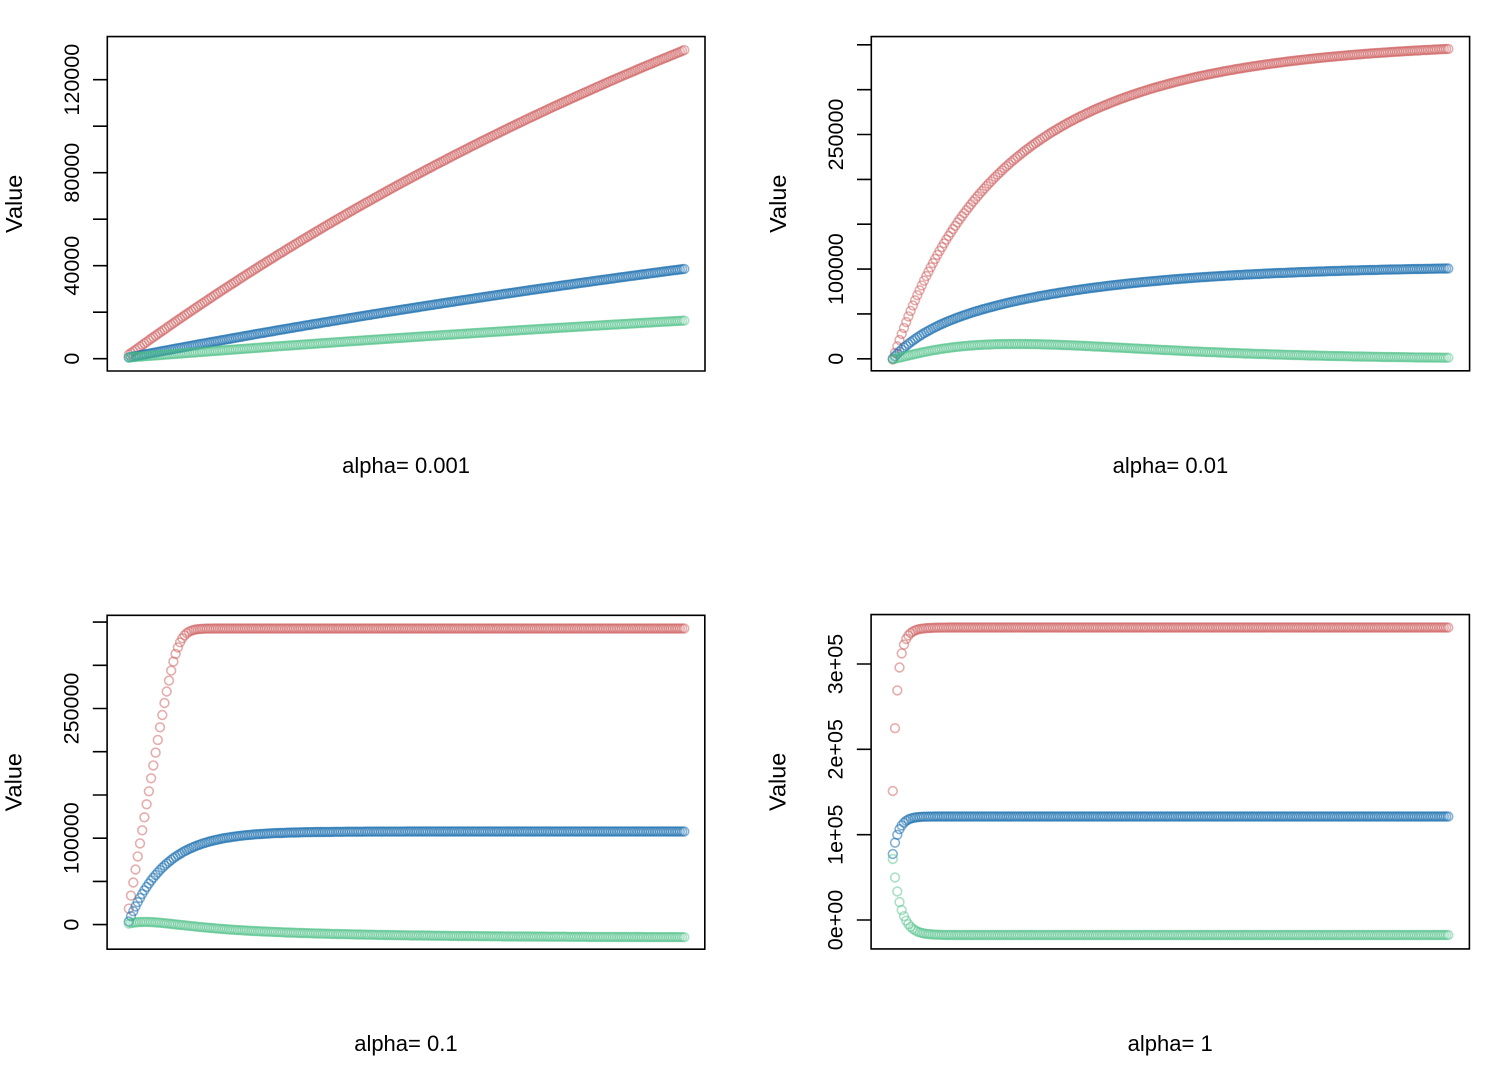  I want to click on svg-text: alpha= 0.01, so click(1171, 465).